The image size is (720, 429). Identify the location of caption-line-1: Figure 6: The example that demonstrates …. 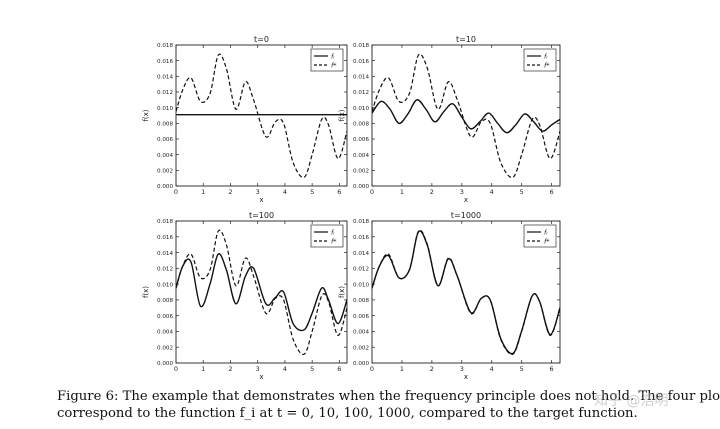
(388, 396).